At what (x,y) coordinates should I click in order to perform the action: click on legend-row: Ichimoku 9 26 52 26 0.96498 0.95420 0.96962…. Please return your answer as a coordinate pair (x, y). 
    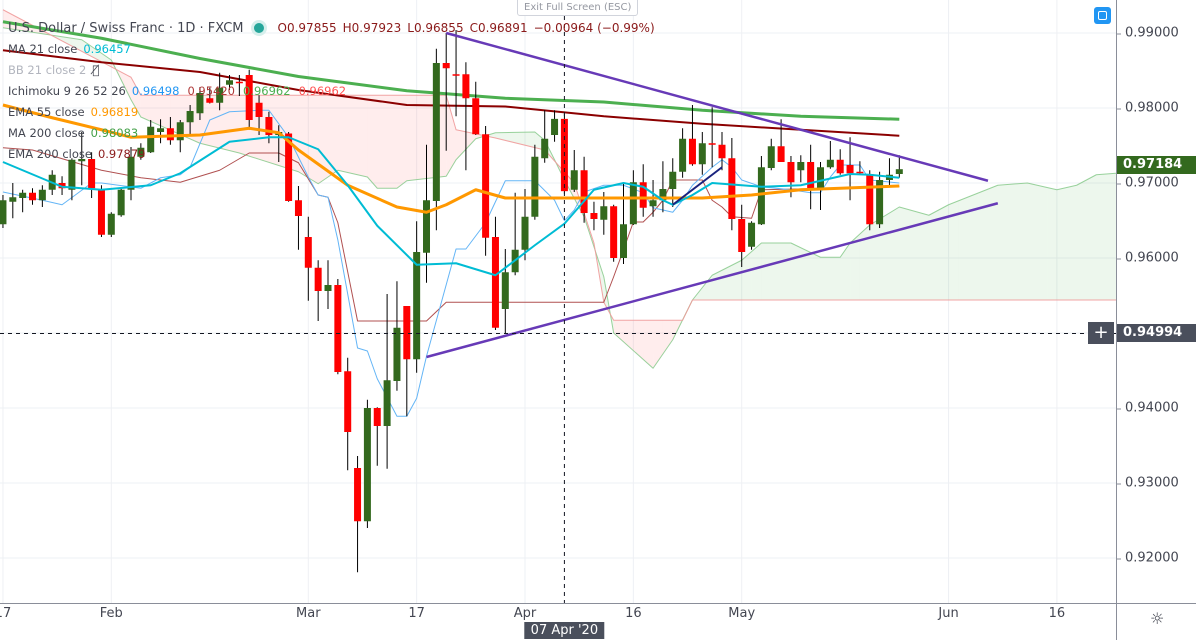
    Looking at the image, I should click on (331, 91).